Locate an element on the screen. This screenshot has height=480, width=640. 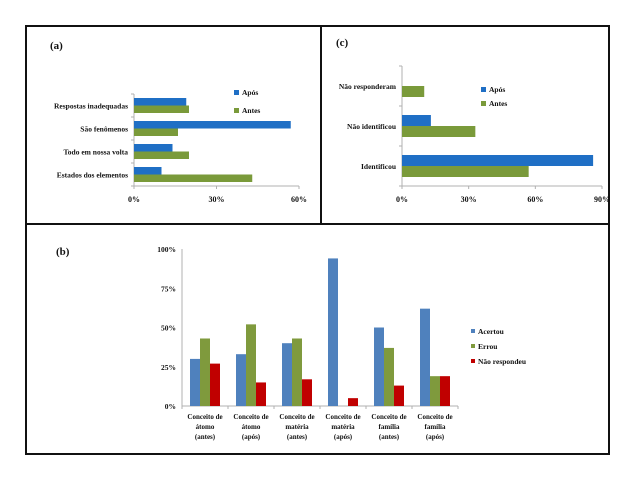
y-tick-label: 75% is located at coordinates (168, 288).